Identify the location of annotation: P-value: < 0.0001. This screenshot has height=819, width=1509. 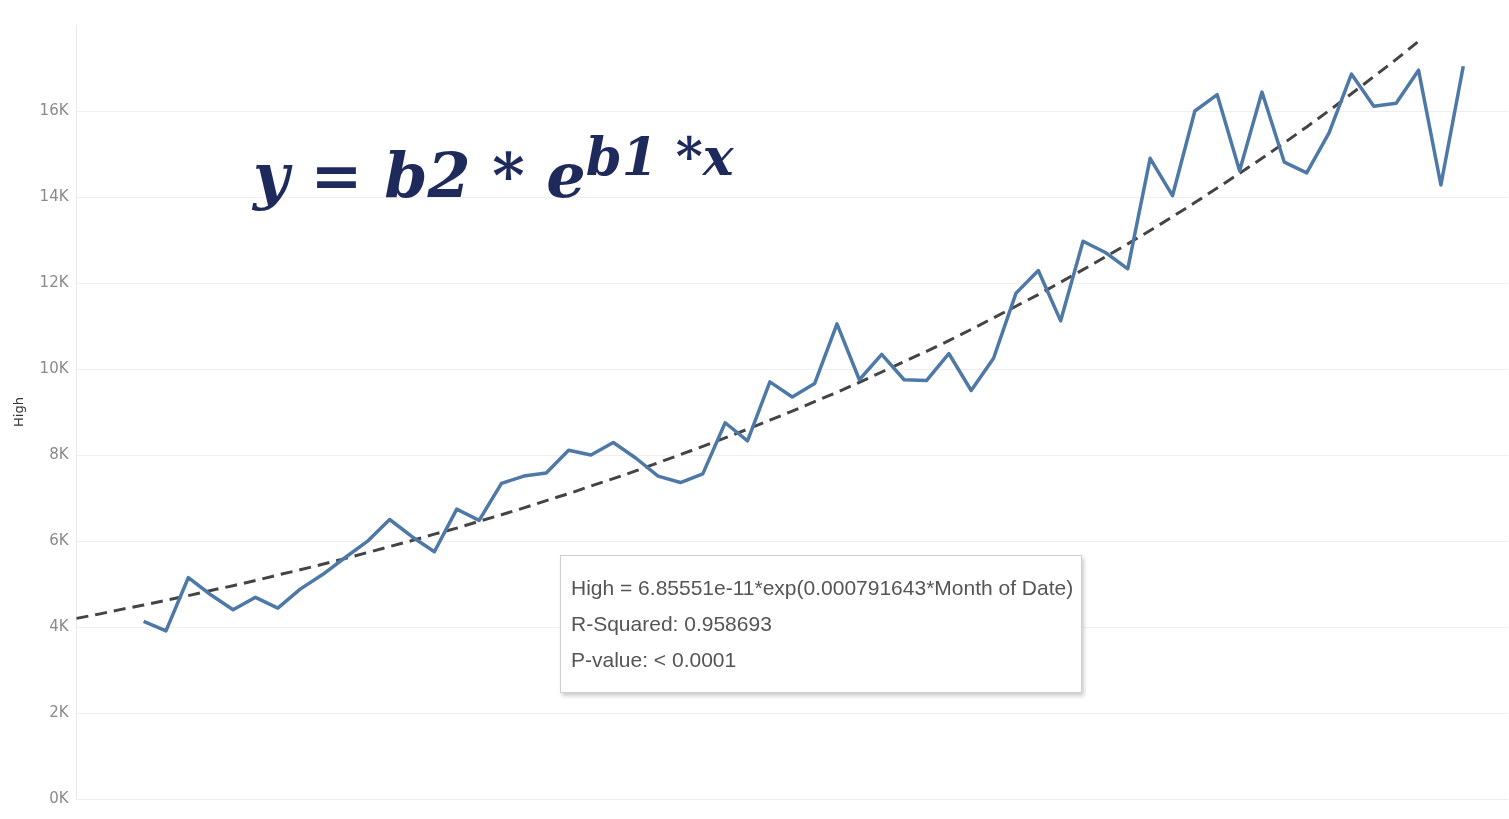
(654, 660).